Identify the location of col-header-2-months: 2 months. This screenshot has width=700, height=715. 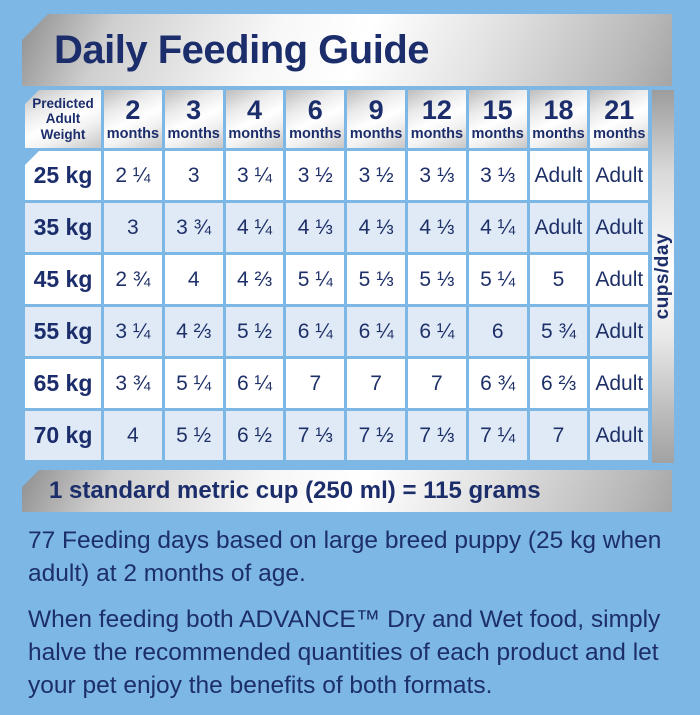
(133, 119).